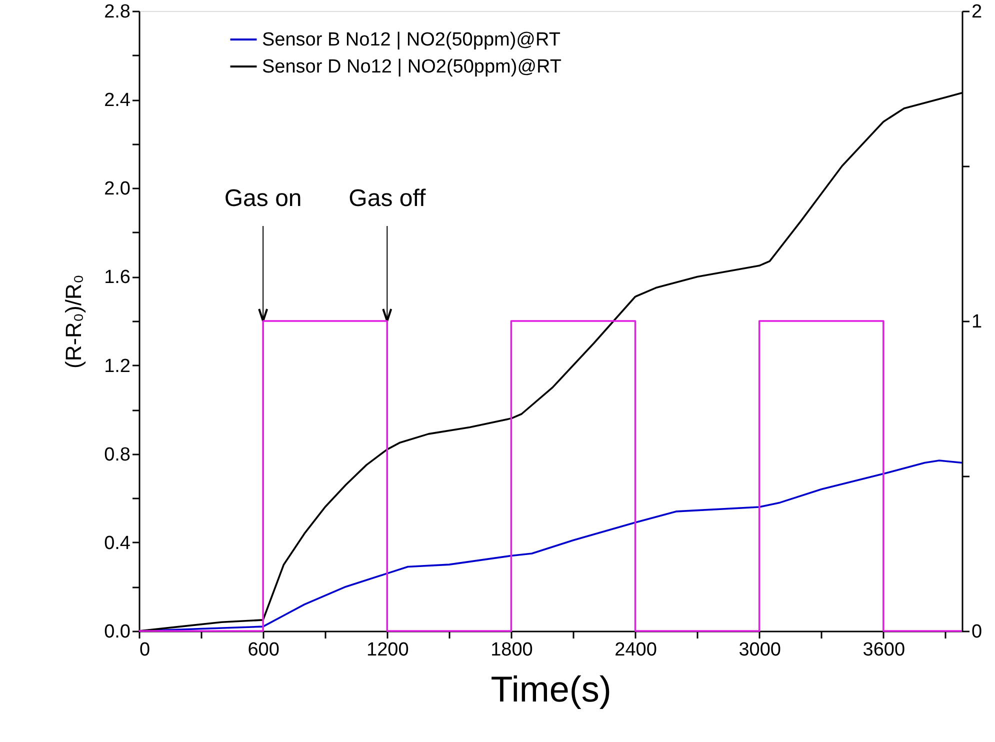  Describe the element at coordinates (263, 198) in the screenshot. I see `annotation: Gas on` at that location.